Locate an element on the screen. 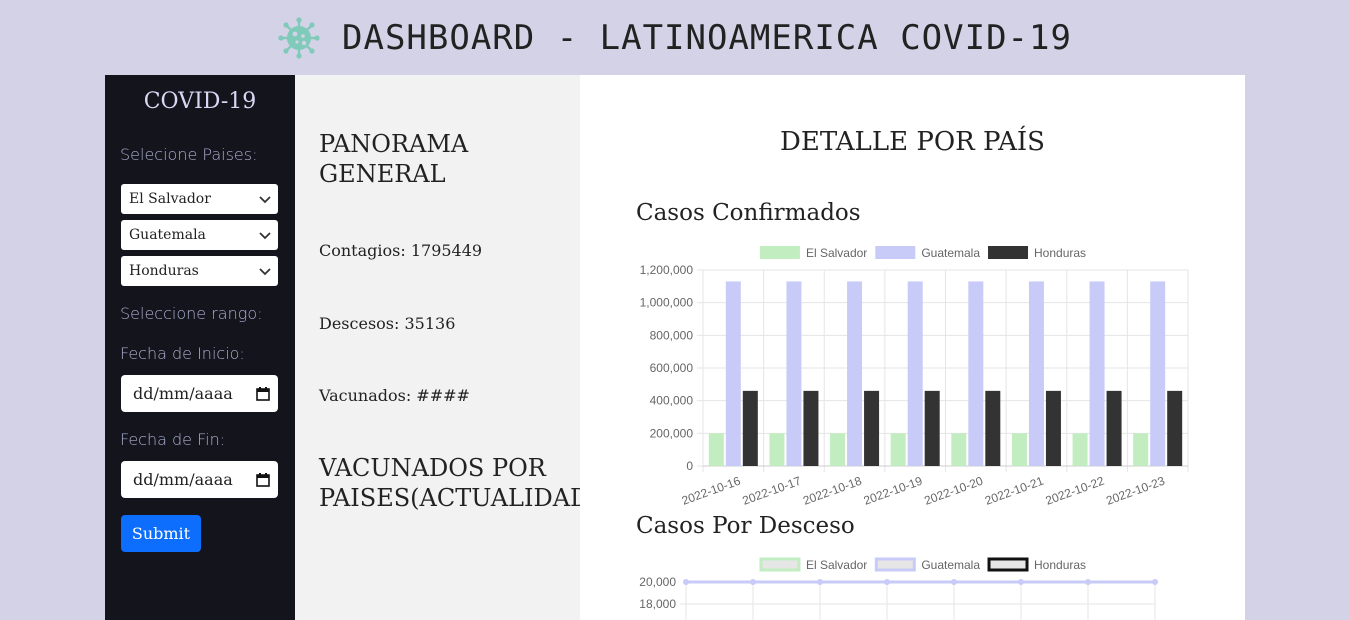  x-tick-label: 2022-10-17 is located at coordinates (771, 491).